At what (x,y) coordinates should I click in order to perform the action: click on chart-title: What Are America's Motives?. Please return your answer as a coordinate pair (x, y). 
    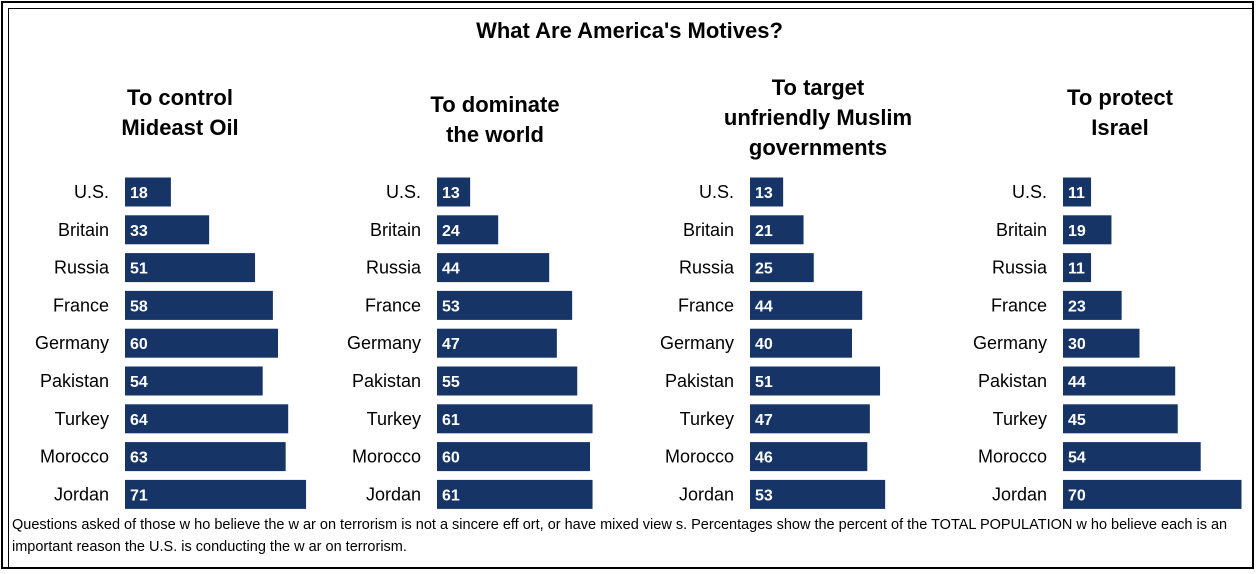
    Looking at the image, I should click on (629, 30).